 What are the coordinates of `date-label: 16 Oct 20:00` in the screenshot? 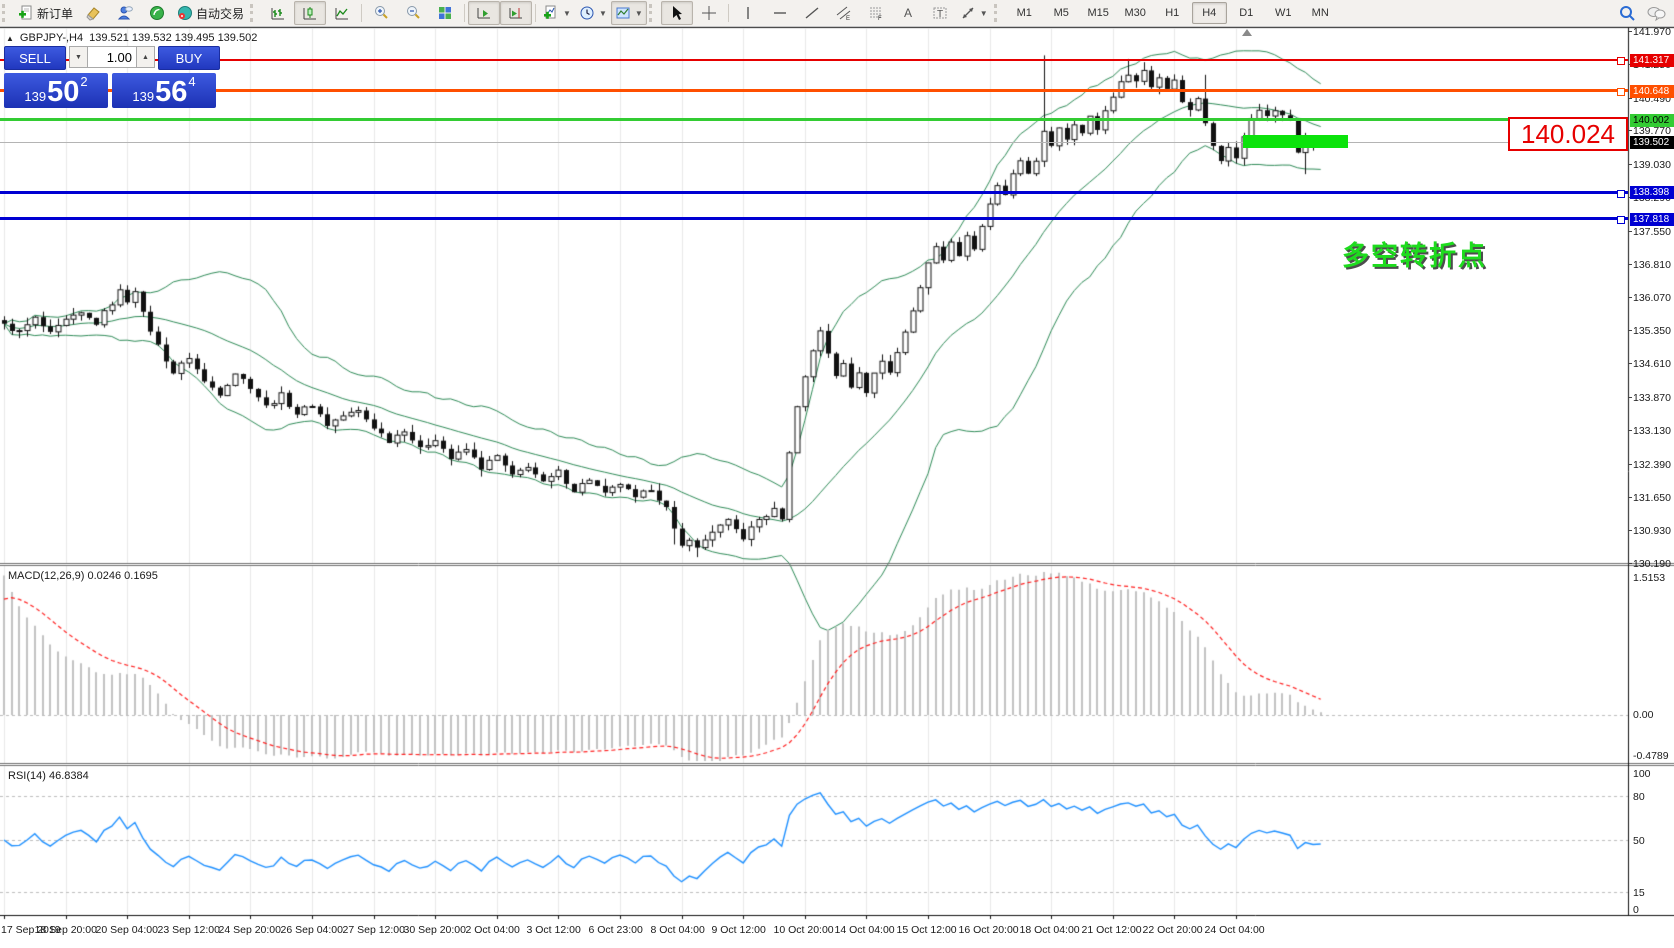 It's located at (988, 930).